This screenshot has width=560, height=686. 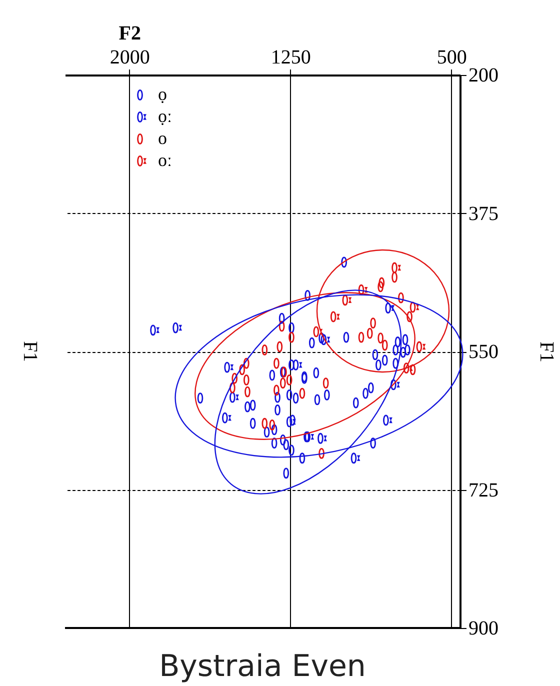 I want to click on text: Bystraia Even, so click(x=262, y=666).